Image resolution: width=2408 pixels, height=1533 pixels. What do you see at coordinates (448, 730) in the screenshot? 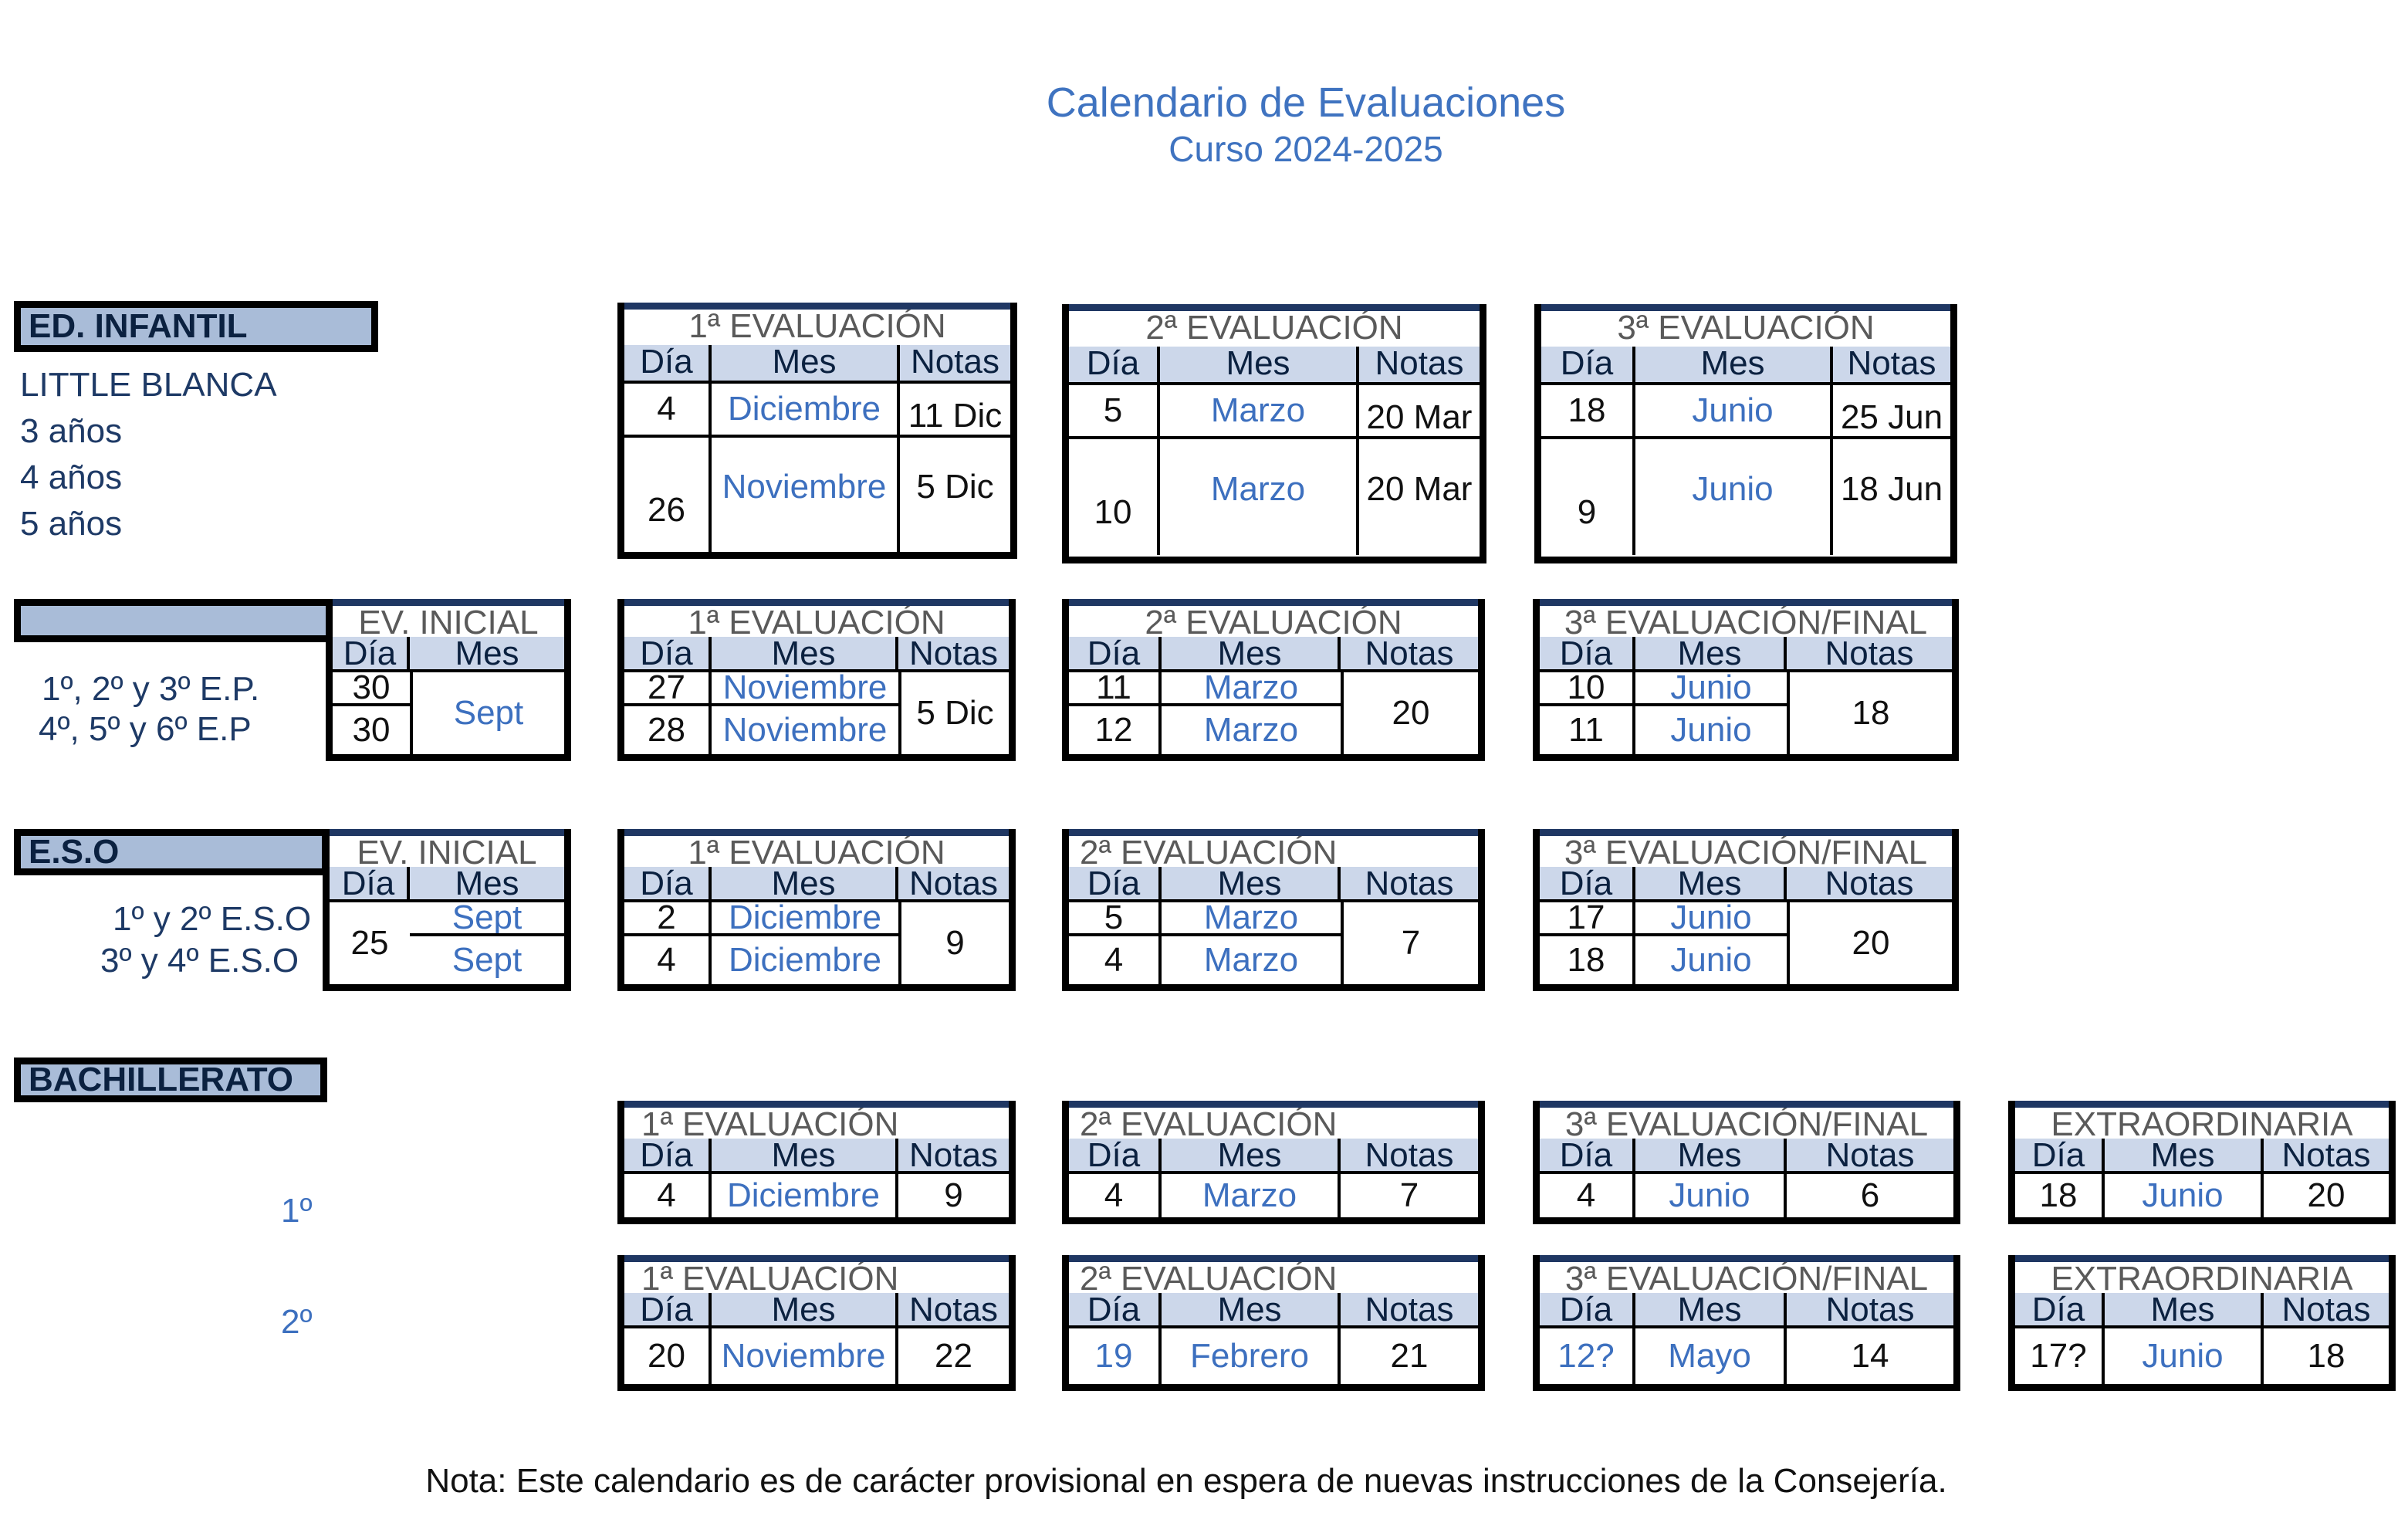
I see `table-row: 30` at bounding box center [448, 730].